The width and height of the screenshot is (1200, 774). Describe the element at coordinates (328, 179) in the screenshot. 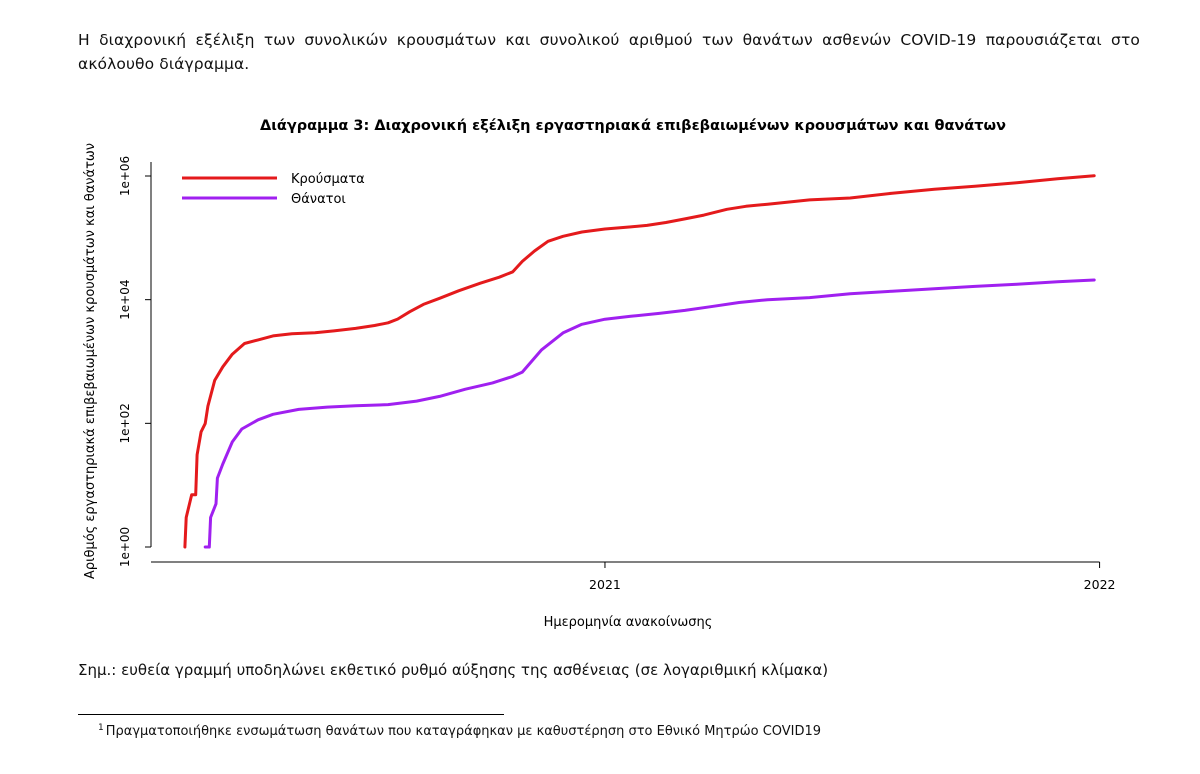

I see `legend-label: Κρούσματα` at that location.